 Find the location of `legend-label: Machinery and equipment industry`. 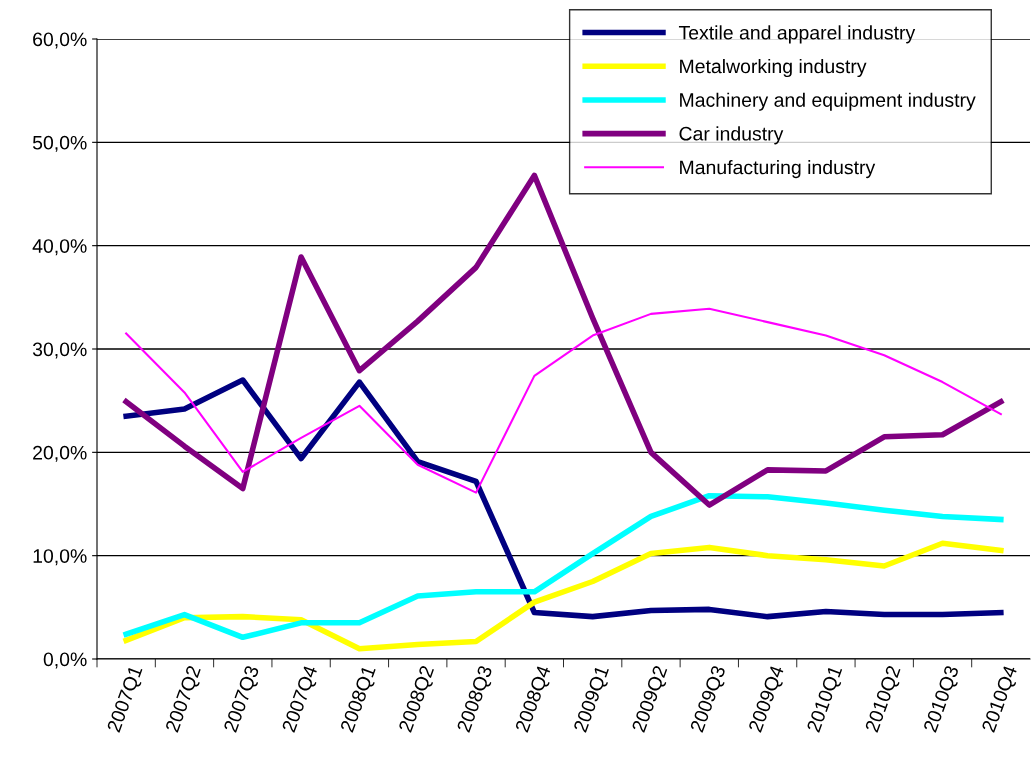

legend-label: Machinery and equipment industry is located at coordinates (828, 101).